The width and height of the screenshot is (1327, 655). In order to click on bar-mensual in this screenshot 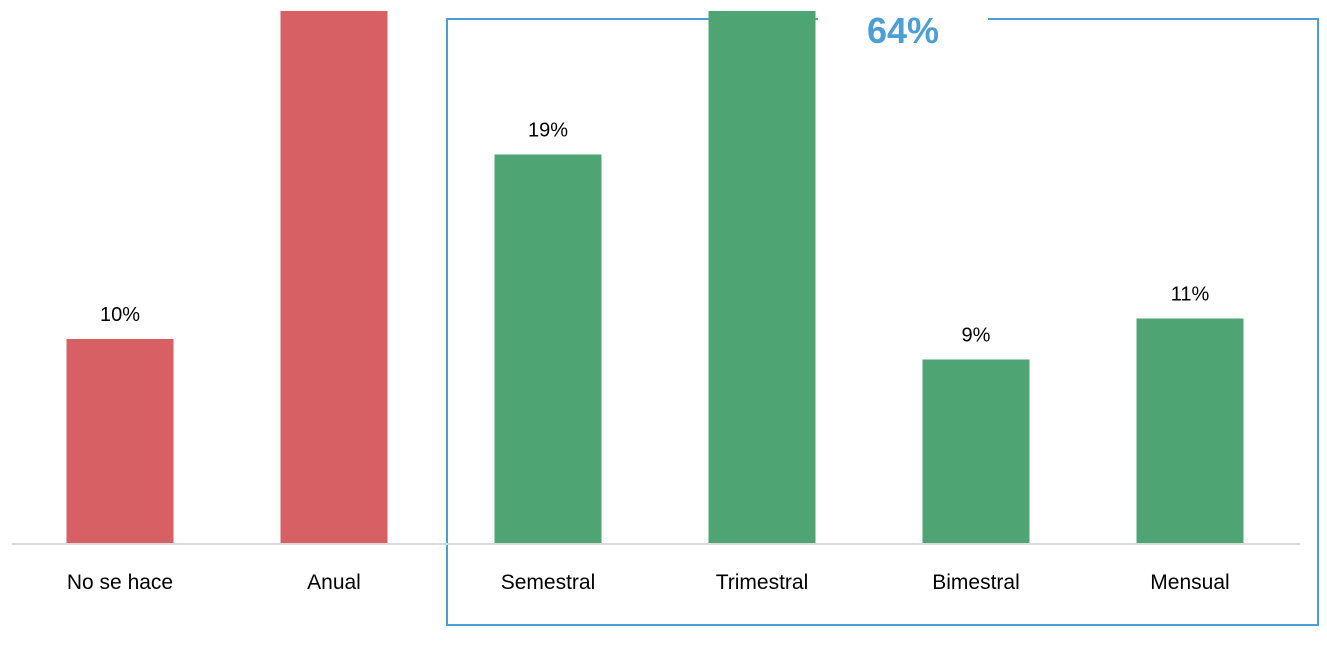, I will do `click(1190, 431)`.